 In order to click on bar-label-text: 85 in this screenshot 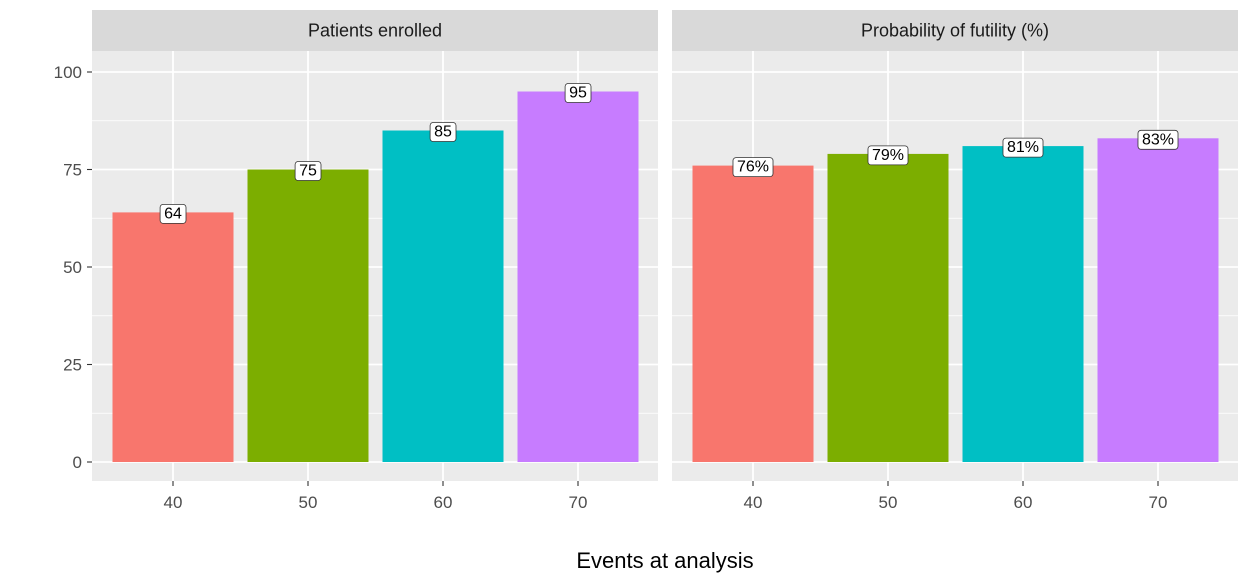, I will do `click(443, 132)`.